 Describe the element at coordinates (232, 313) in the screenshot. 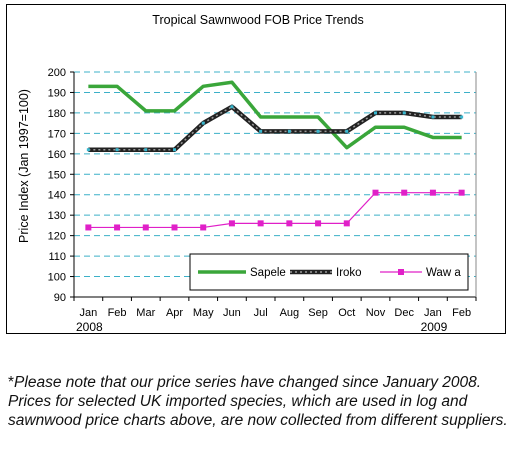

I see `x-tick-label-5: Jun` at that location.